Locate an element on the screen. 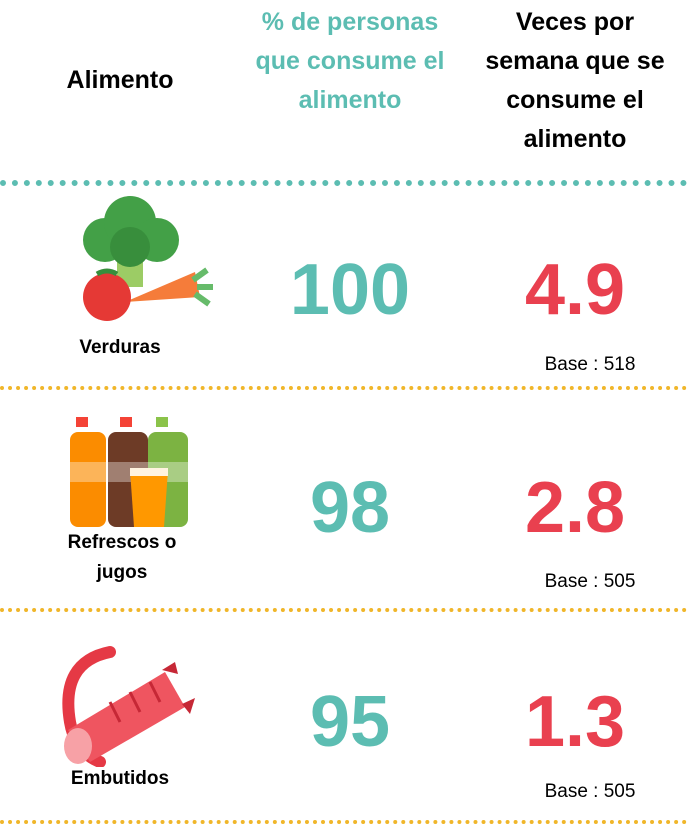  times-value: 4.9 is located at coordinates (575, 290).